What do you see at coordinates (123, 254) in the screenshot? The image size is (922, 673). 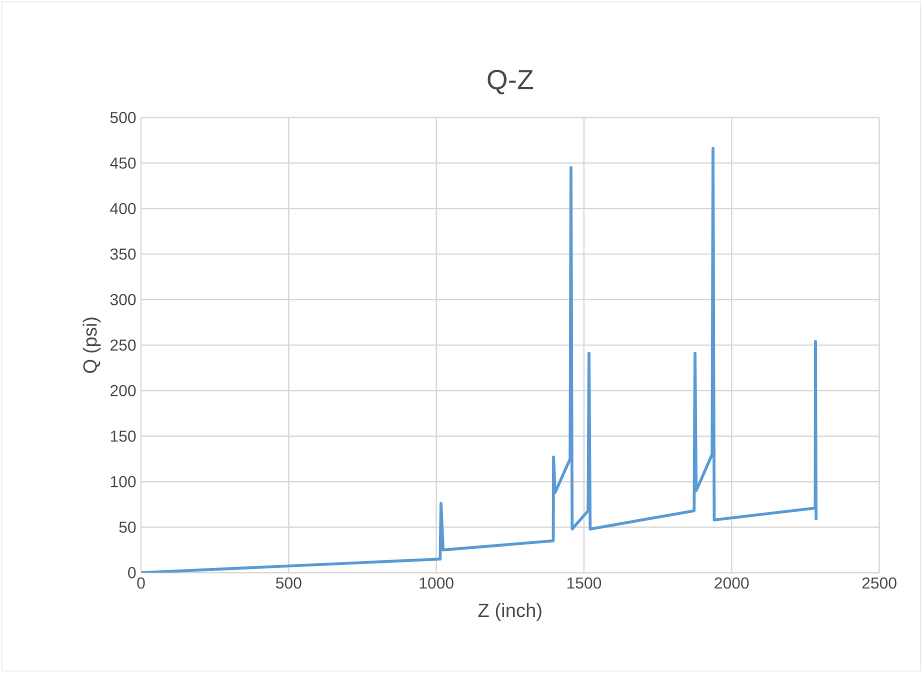 I see `y-tick-label: 350` at bounding box center [123, 254].